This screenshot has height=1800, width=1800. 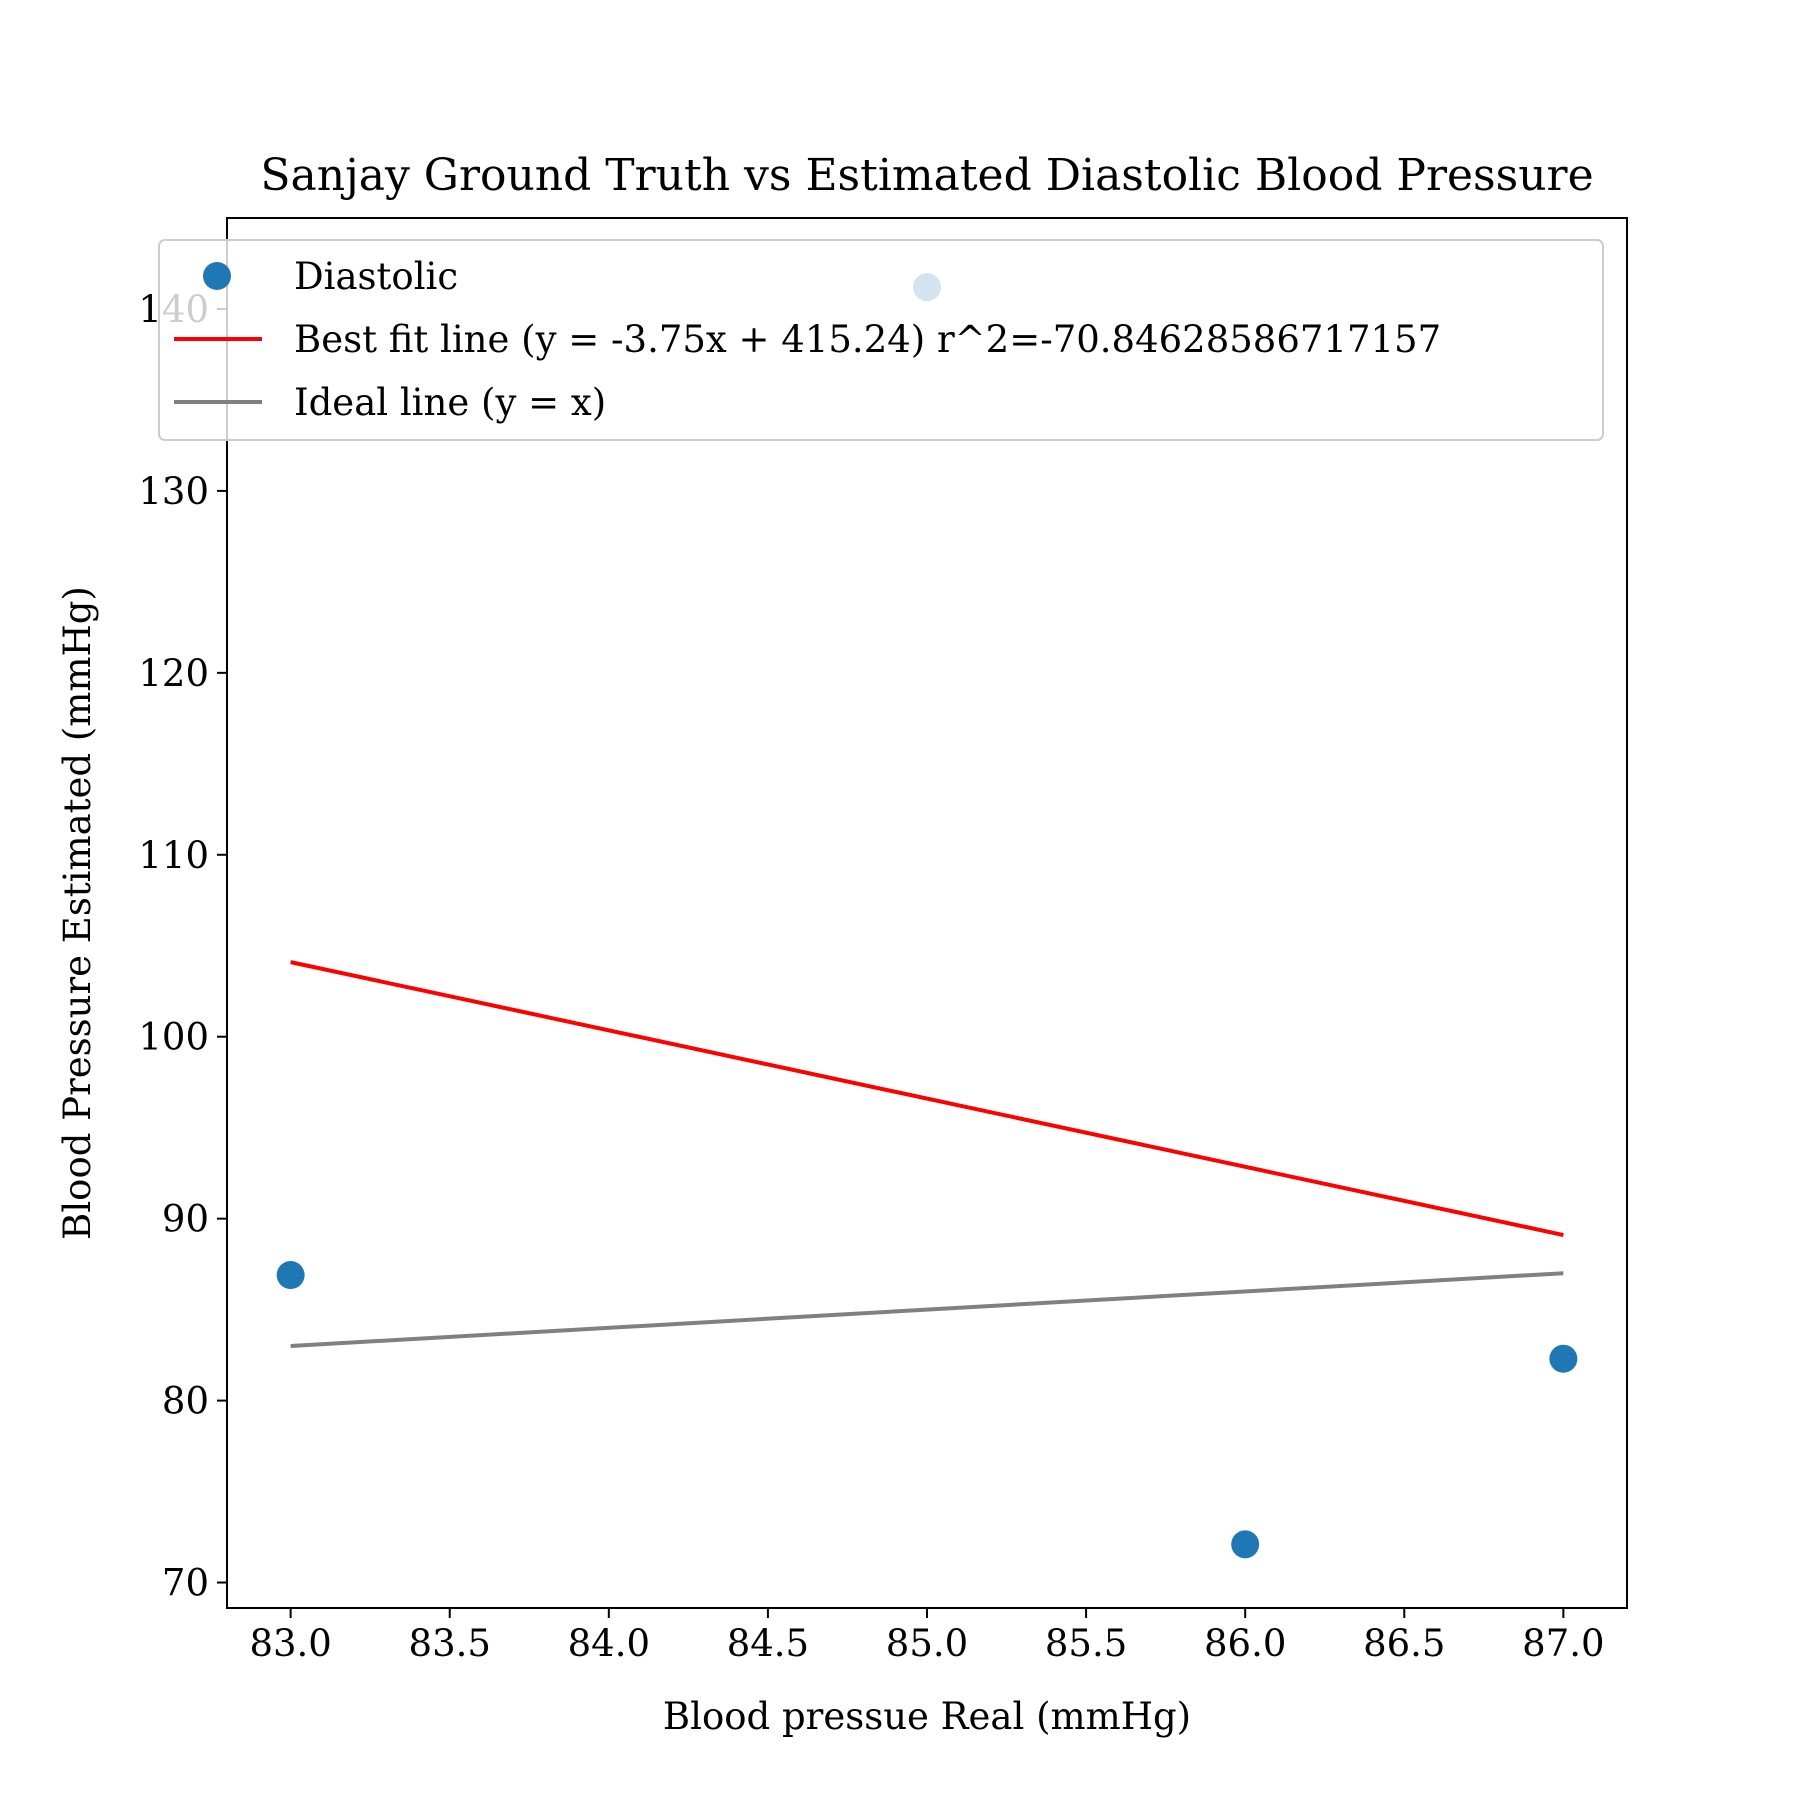 I want to click on best-fit-line, so click(x=927, y=1098).